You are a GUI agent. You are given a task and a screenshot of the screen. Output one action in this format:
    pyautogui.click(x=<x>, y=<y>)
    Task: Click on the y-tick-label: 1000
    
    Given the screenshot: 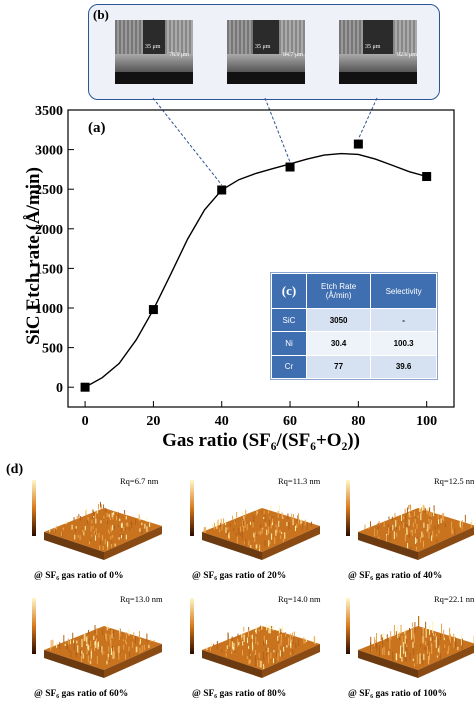 What is the action you would take?
    pyautogui.click(x=49, y=309)
    